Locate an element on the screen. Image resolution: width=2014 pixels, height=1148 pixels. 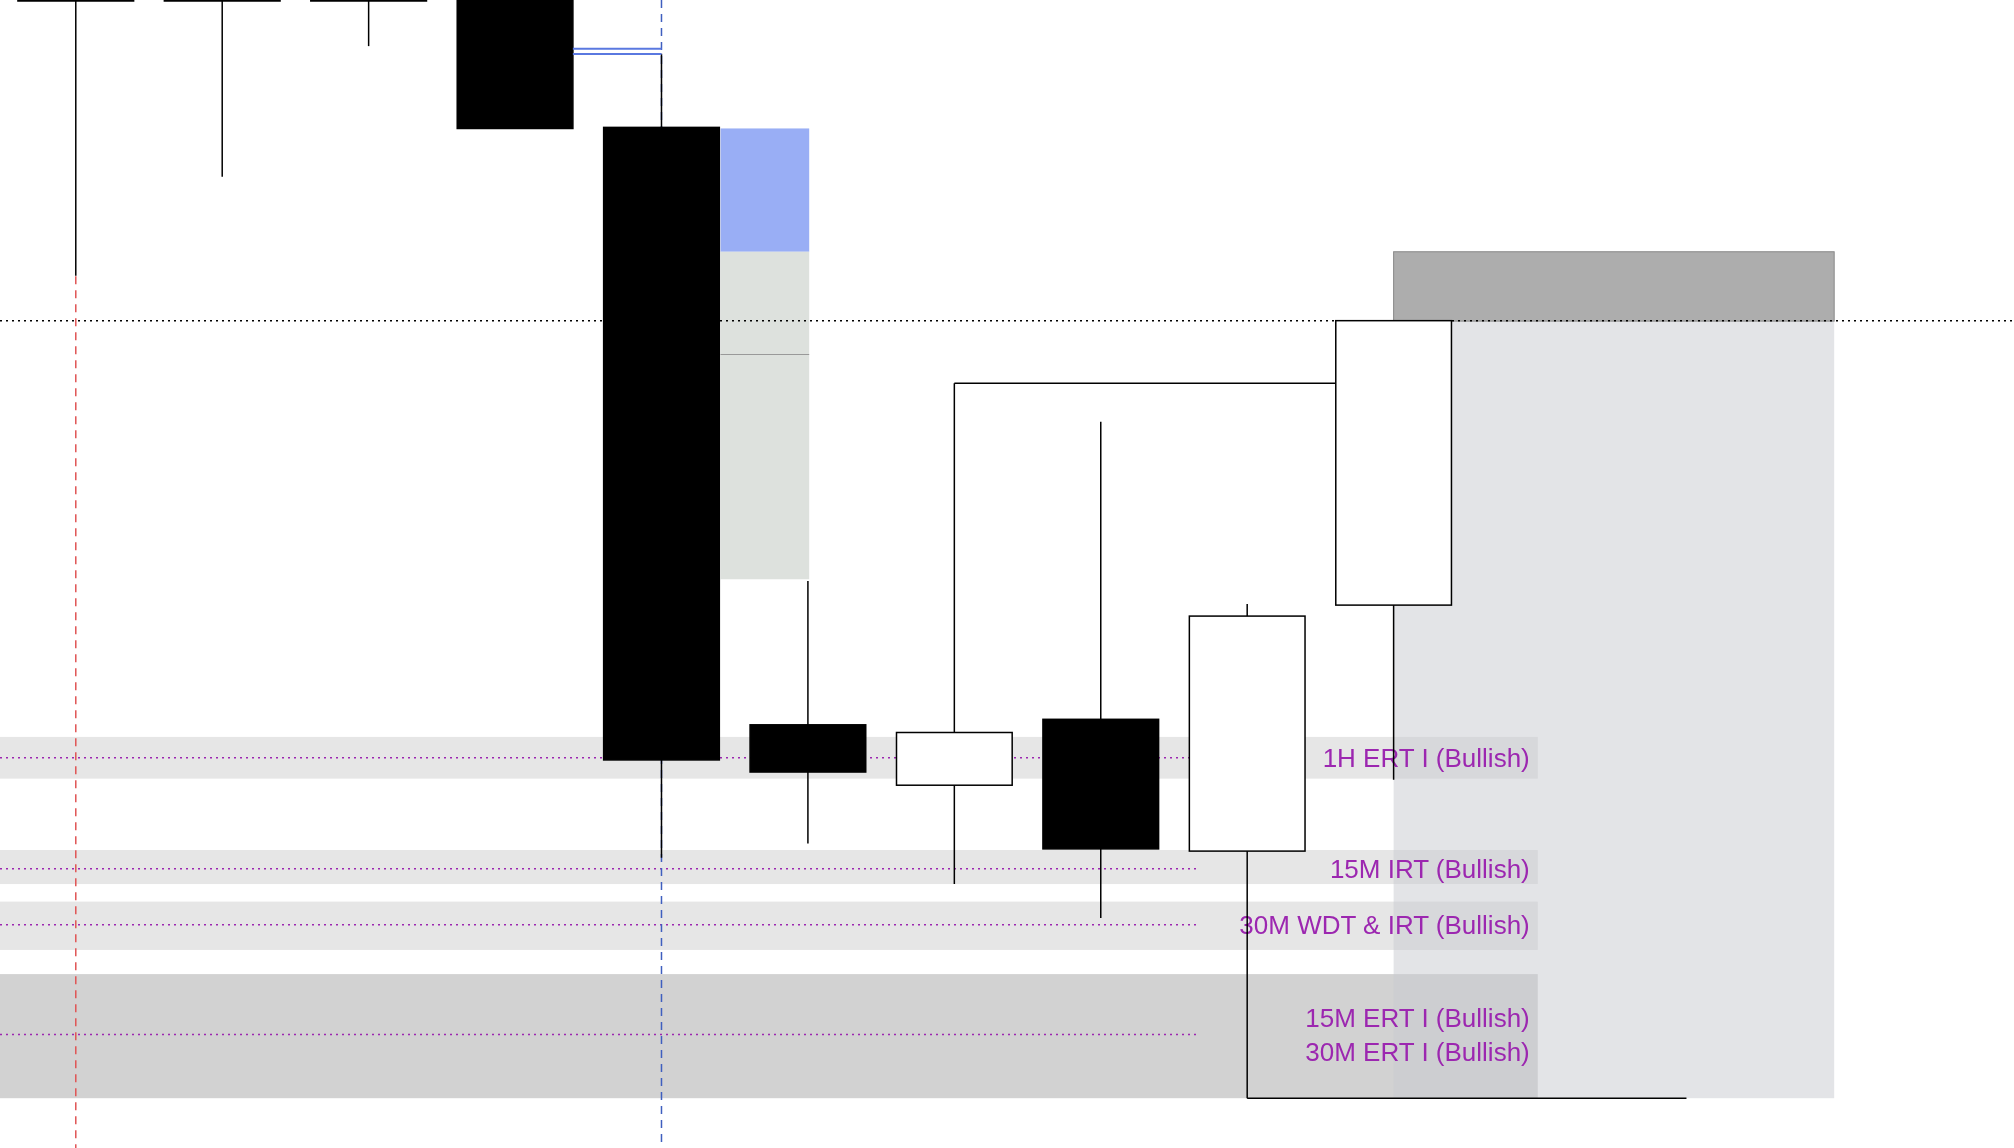
ref-line-label: 15M IRT (Bullish) is located at coordinates (1429, 868).